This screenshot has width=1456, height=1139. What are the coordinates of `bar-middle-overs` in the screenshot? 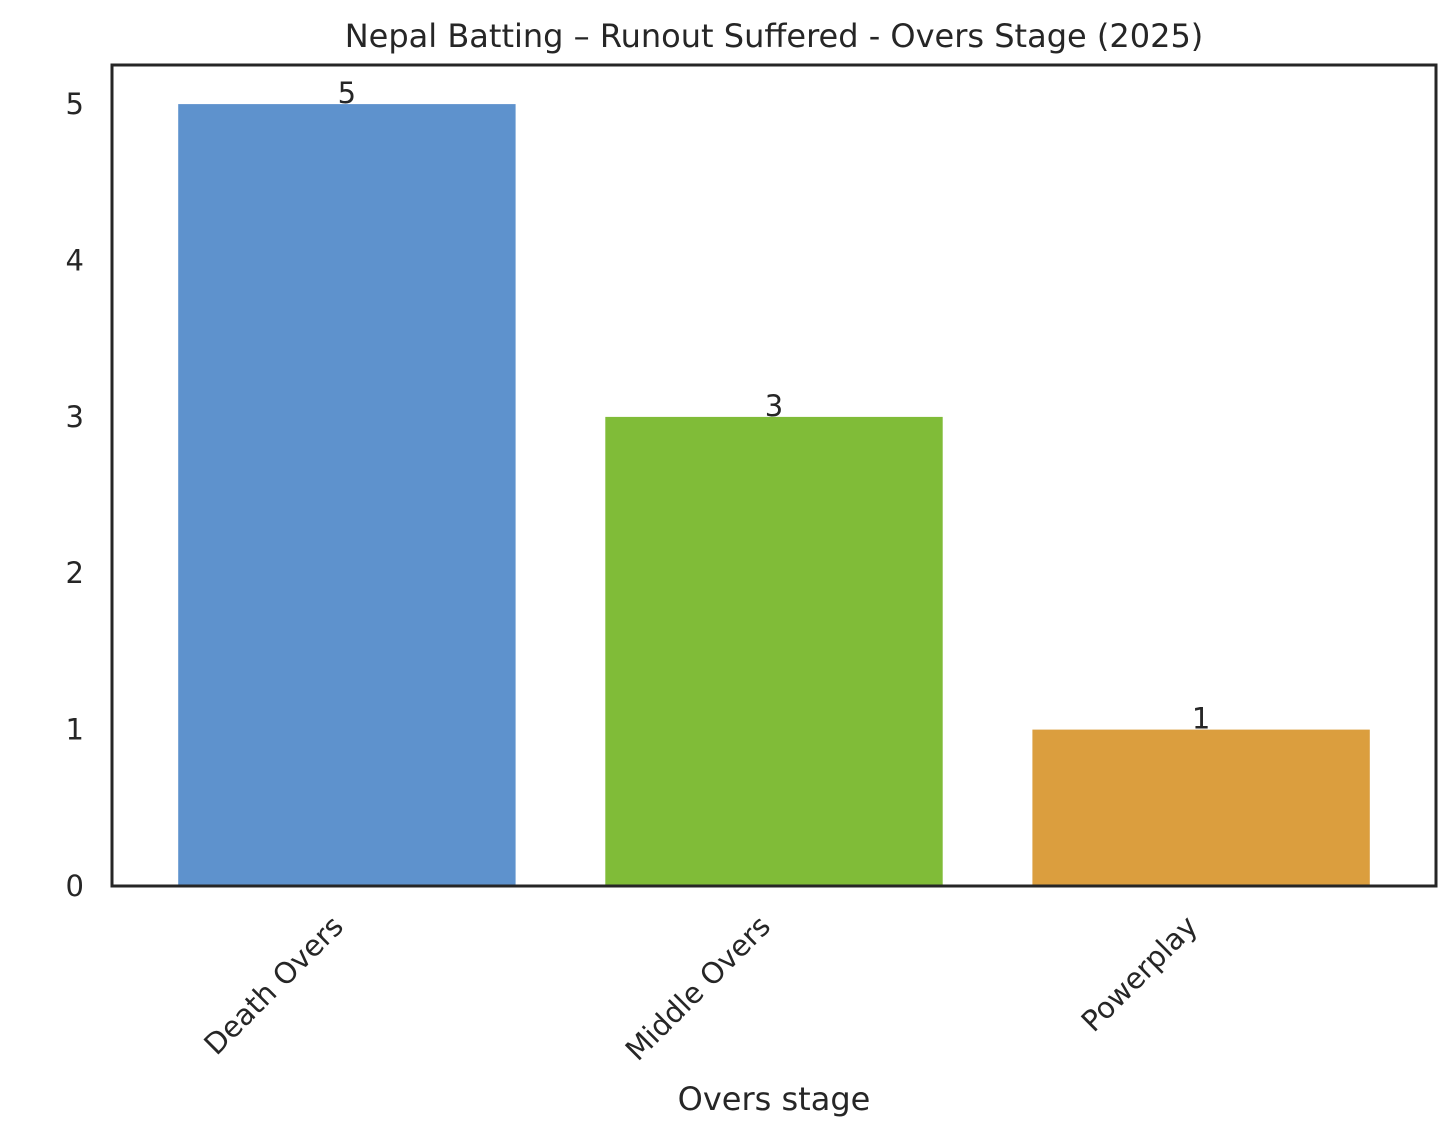 It's located at (774, 651).